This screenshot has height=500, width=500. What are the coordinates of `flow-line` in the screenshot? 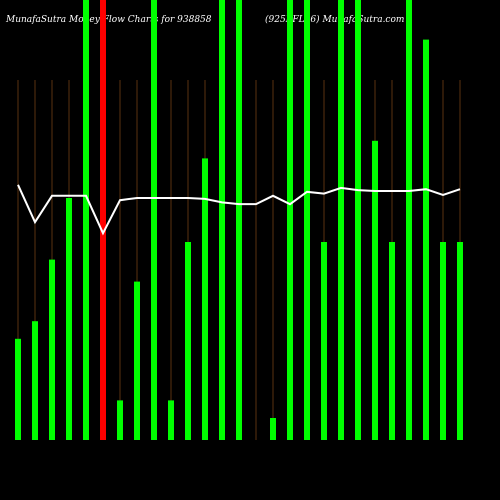 It's located at (239, 210).